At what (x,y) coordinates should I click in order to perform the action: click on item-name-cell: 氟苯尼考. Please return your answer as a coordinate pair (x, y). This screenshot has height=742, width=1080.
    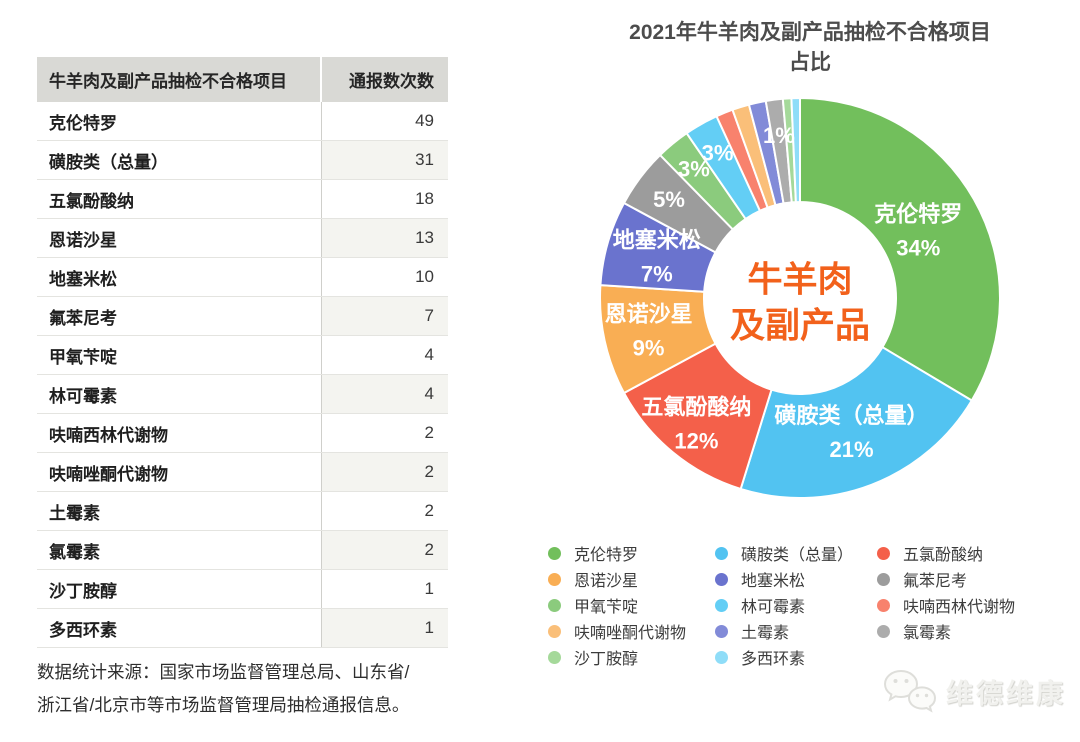
    Looking at the image, I should click on (179, 316).